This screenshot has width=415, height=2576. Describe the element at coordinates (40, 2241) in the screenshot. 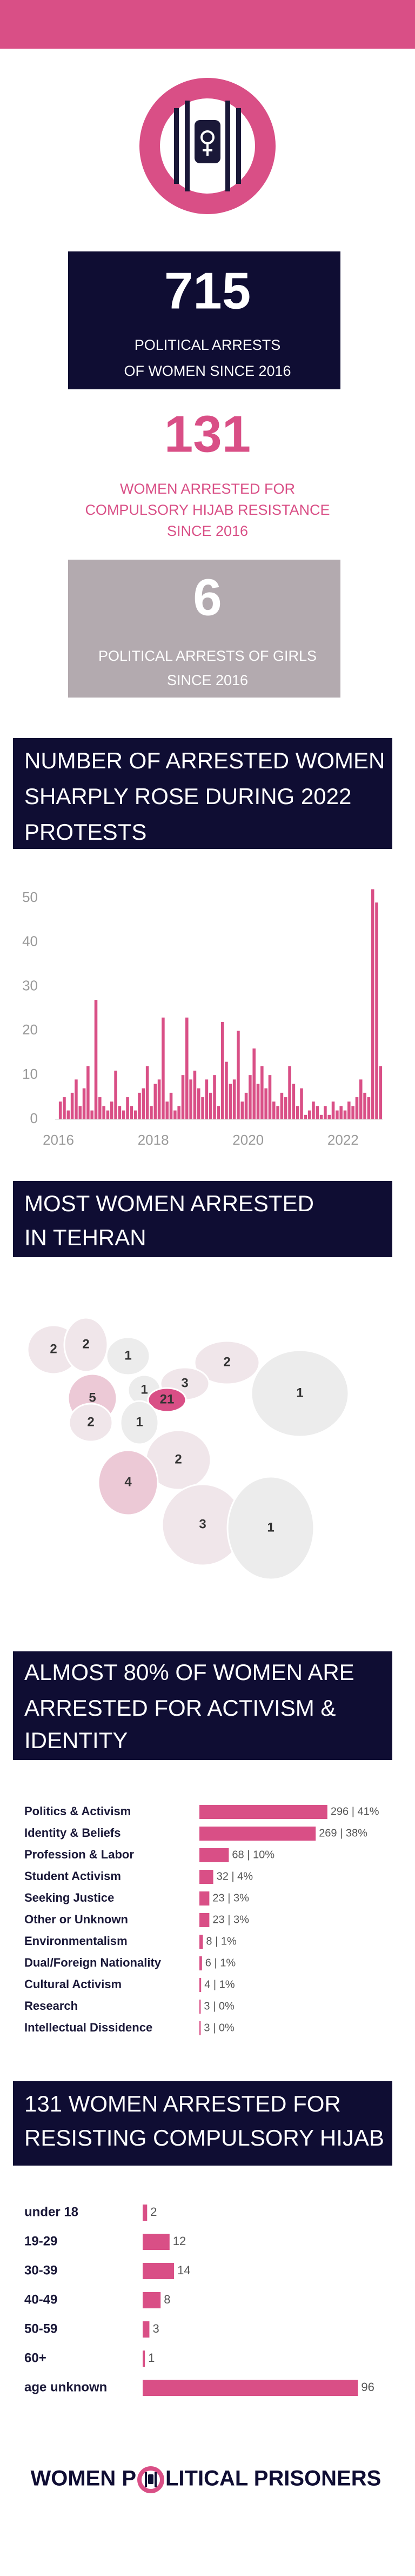

I see `category-label: 19-29` at that location.